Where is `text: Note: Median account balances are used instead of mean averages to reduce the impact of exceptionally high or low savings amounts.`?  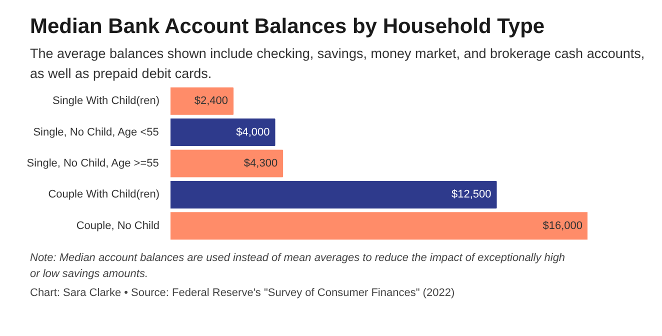
text: Note: Median account balances are used instead of mean averages to reduce the impact of exceptionally high or low savings amounts. is located at coordinates (298, 266).